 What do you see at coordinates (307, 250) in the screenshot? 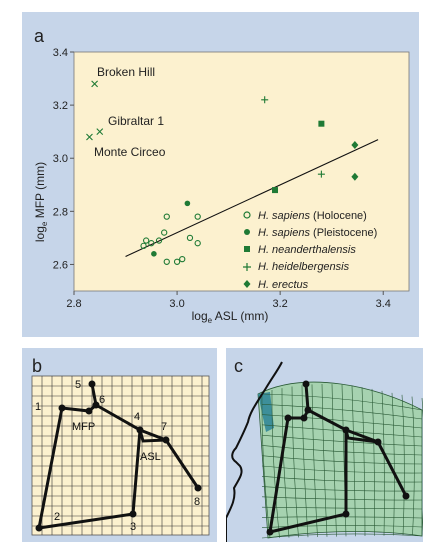
I see `legend-item-neanderthalensis: H. neanderthalensis` at bounding box center [307, 250].